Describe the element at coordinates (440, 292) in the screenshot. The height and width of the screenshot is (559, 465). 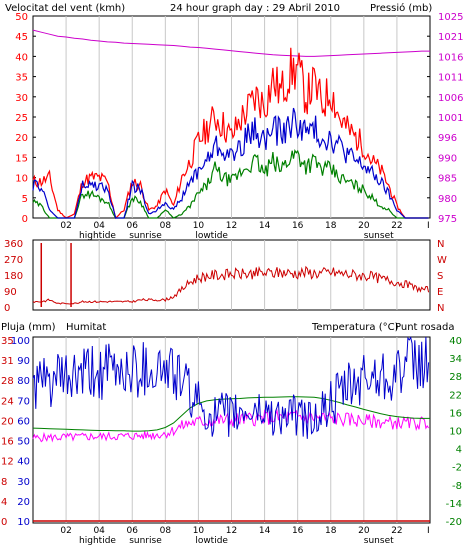
I see `direction-compass-label: E` at that location.